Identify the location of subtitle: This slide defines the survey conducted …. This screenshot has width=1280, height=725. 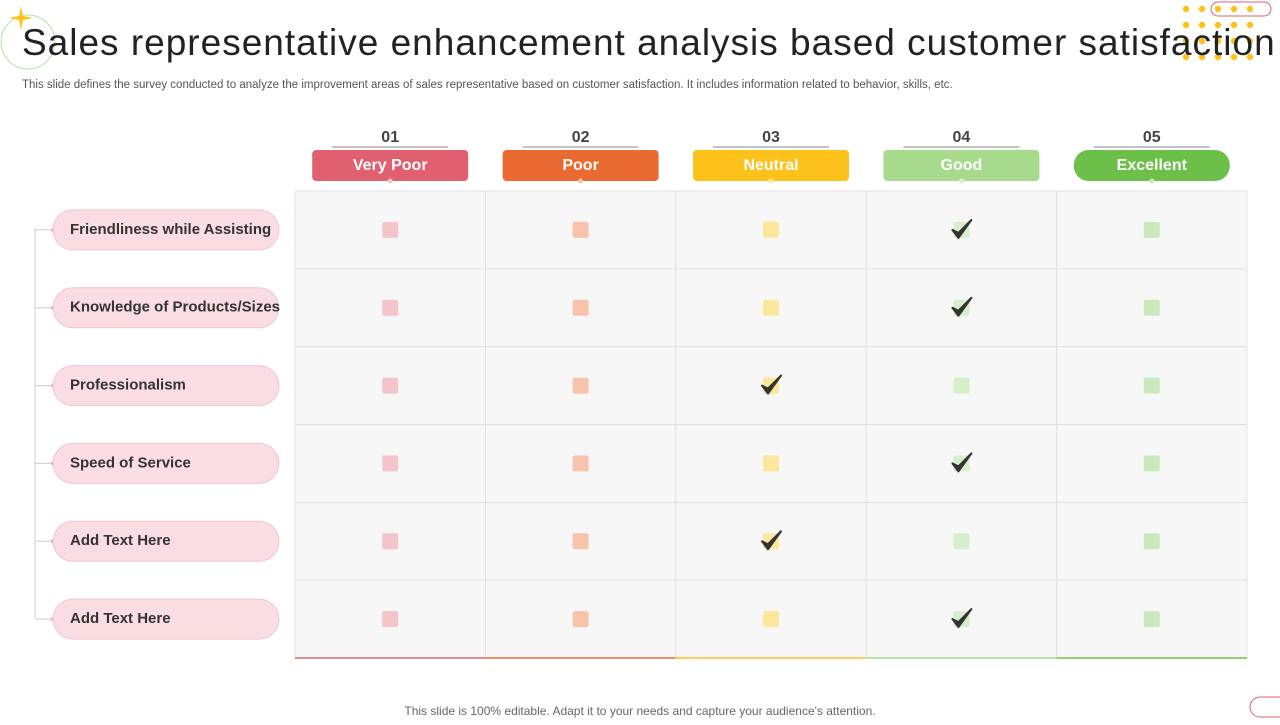
(487, 85).